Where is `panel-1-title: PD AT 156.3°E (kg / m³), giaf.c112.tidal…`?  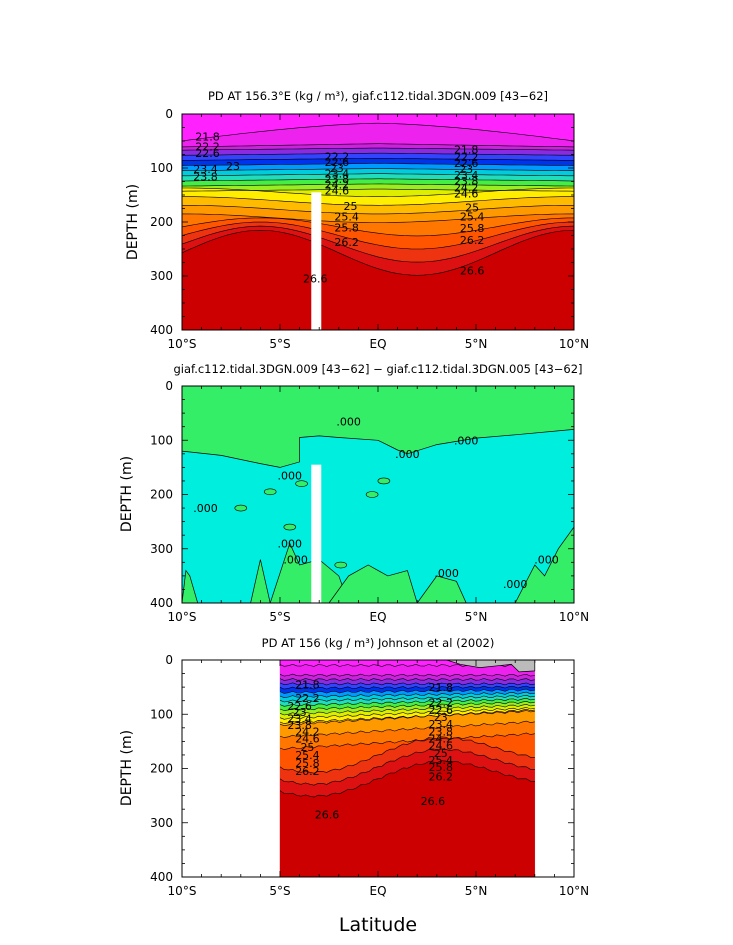
panel-1-title: PD AT 156.3°E (kg / m³), giaf.c112.tidal… is located at coordinates (378, 96).